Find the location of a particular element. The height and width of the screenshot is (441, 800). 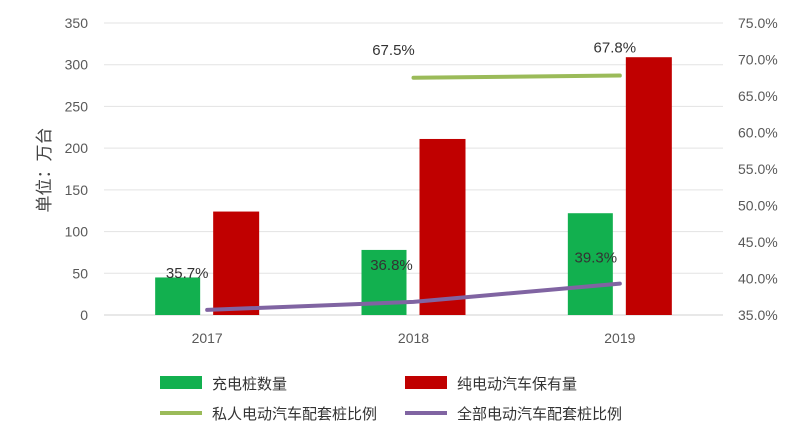

data-label: 67.8% is located at coordinates (615, 48).